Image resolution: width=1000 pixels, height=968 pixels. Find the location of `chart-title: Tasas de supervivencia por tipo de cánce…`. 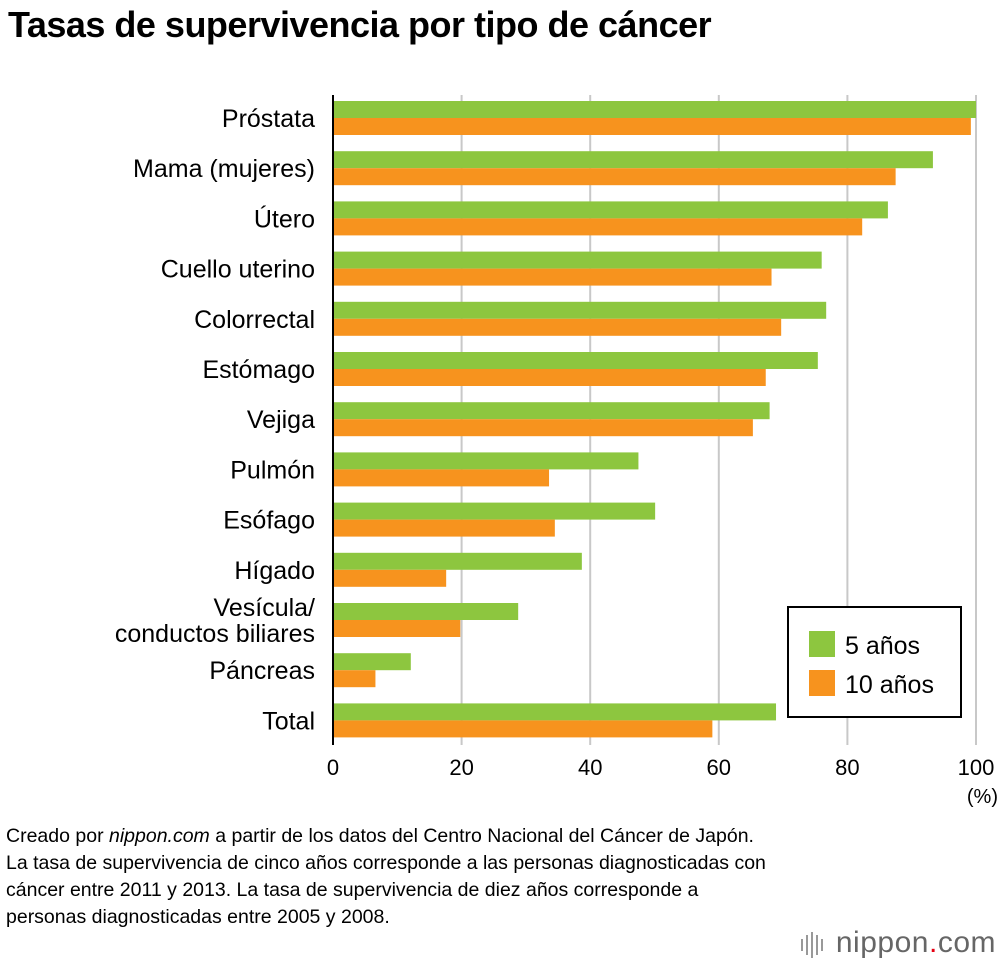

chart-title: Tasas de supervivencia por tipo de cánce… is located at coordinates (360, 24).